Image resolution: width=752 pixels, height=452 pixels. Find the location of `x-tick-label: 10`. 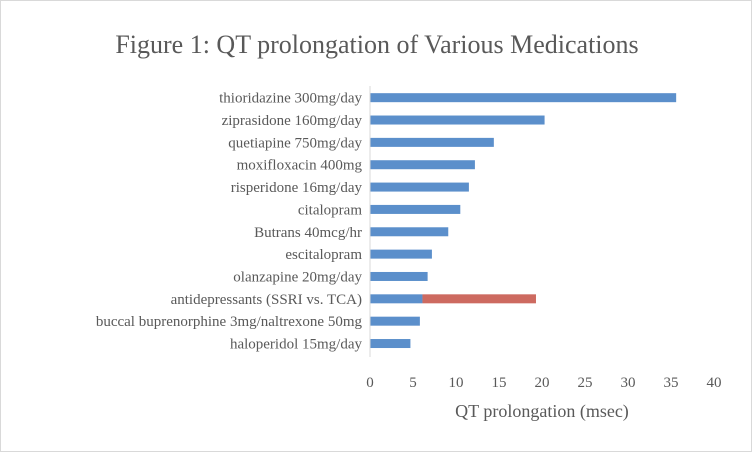

x-tick-label: 10 is located at coordinates (456, 383).